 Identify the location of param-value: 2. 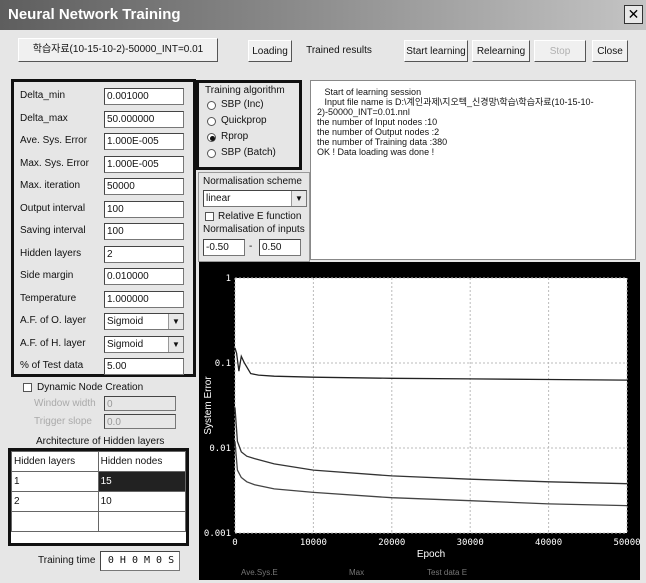
(110, 254).